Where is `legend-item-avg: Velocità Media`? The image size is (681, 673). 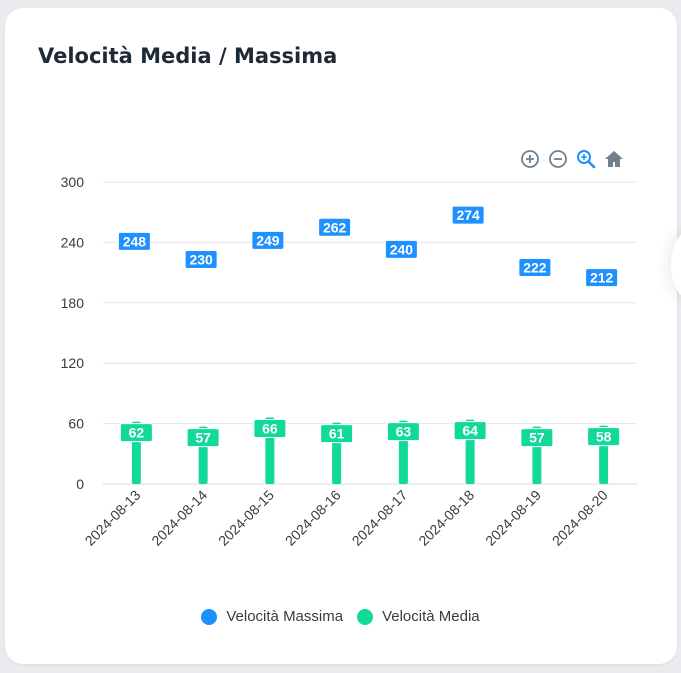
legend-item-avg: Velocità Media is located at coordinates (418, 616).